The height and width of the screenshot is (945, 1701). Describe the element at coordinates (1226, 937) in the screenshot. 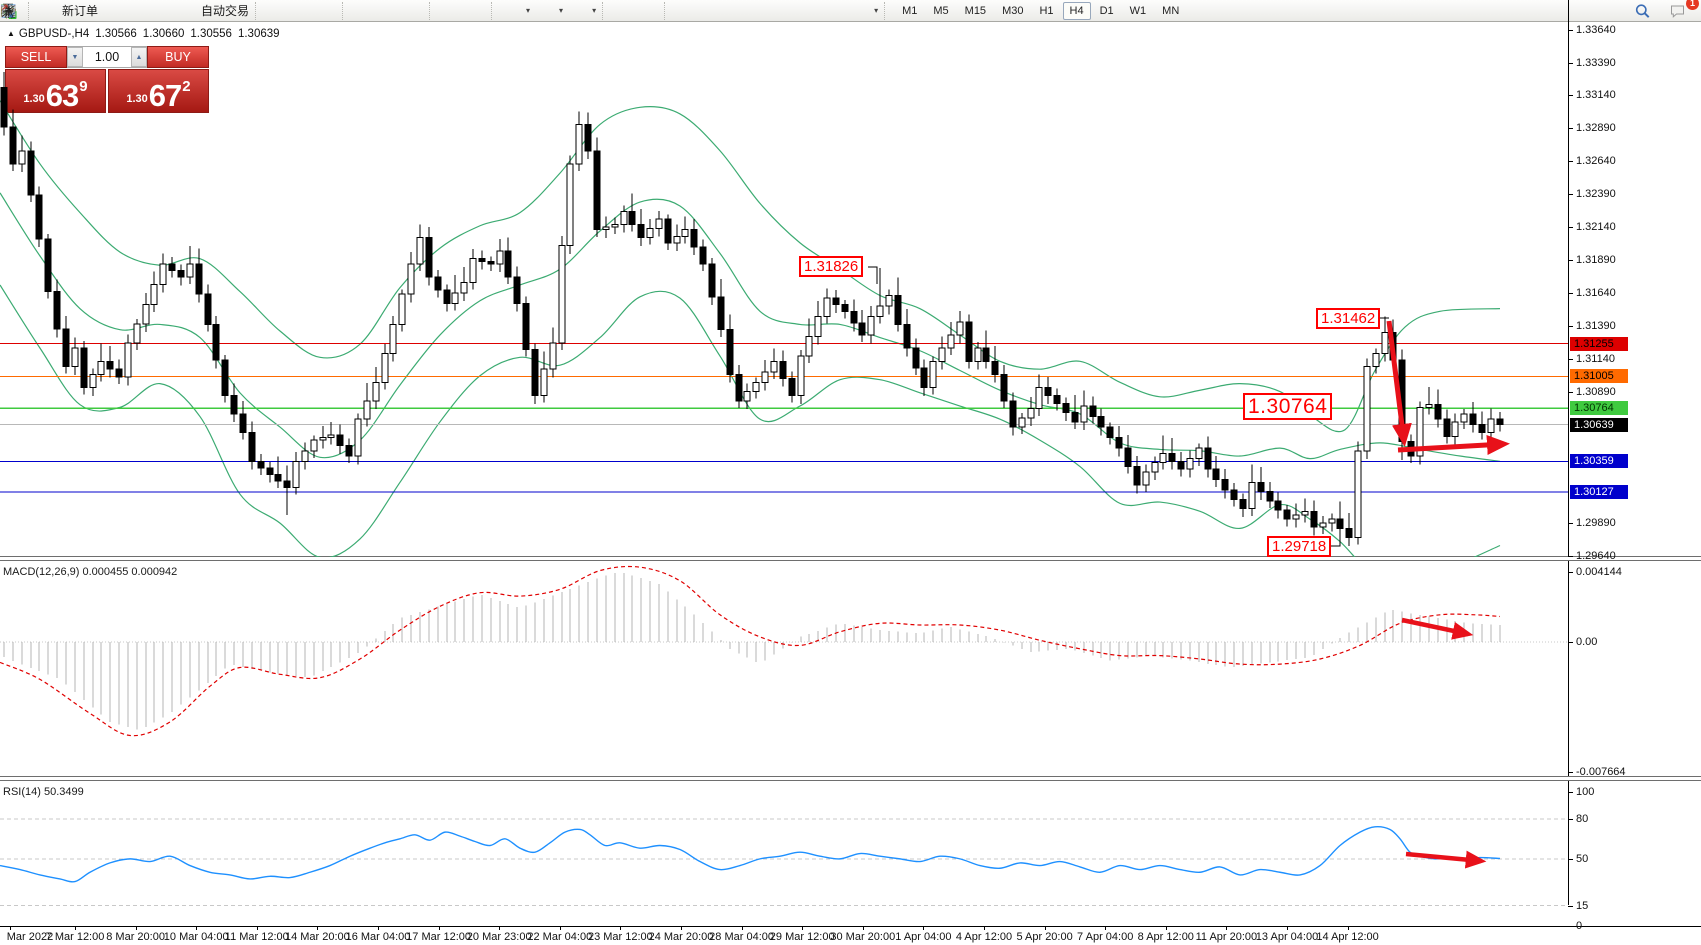

I see `time-label: 11 Apr 20:00` at that location.